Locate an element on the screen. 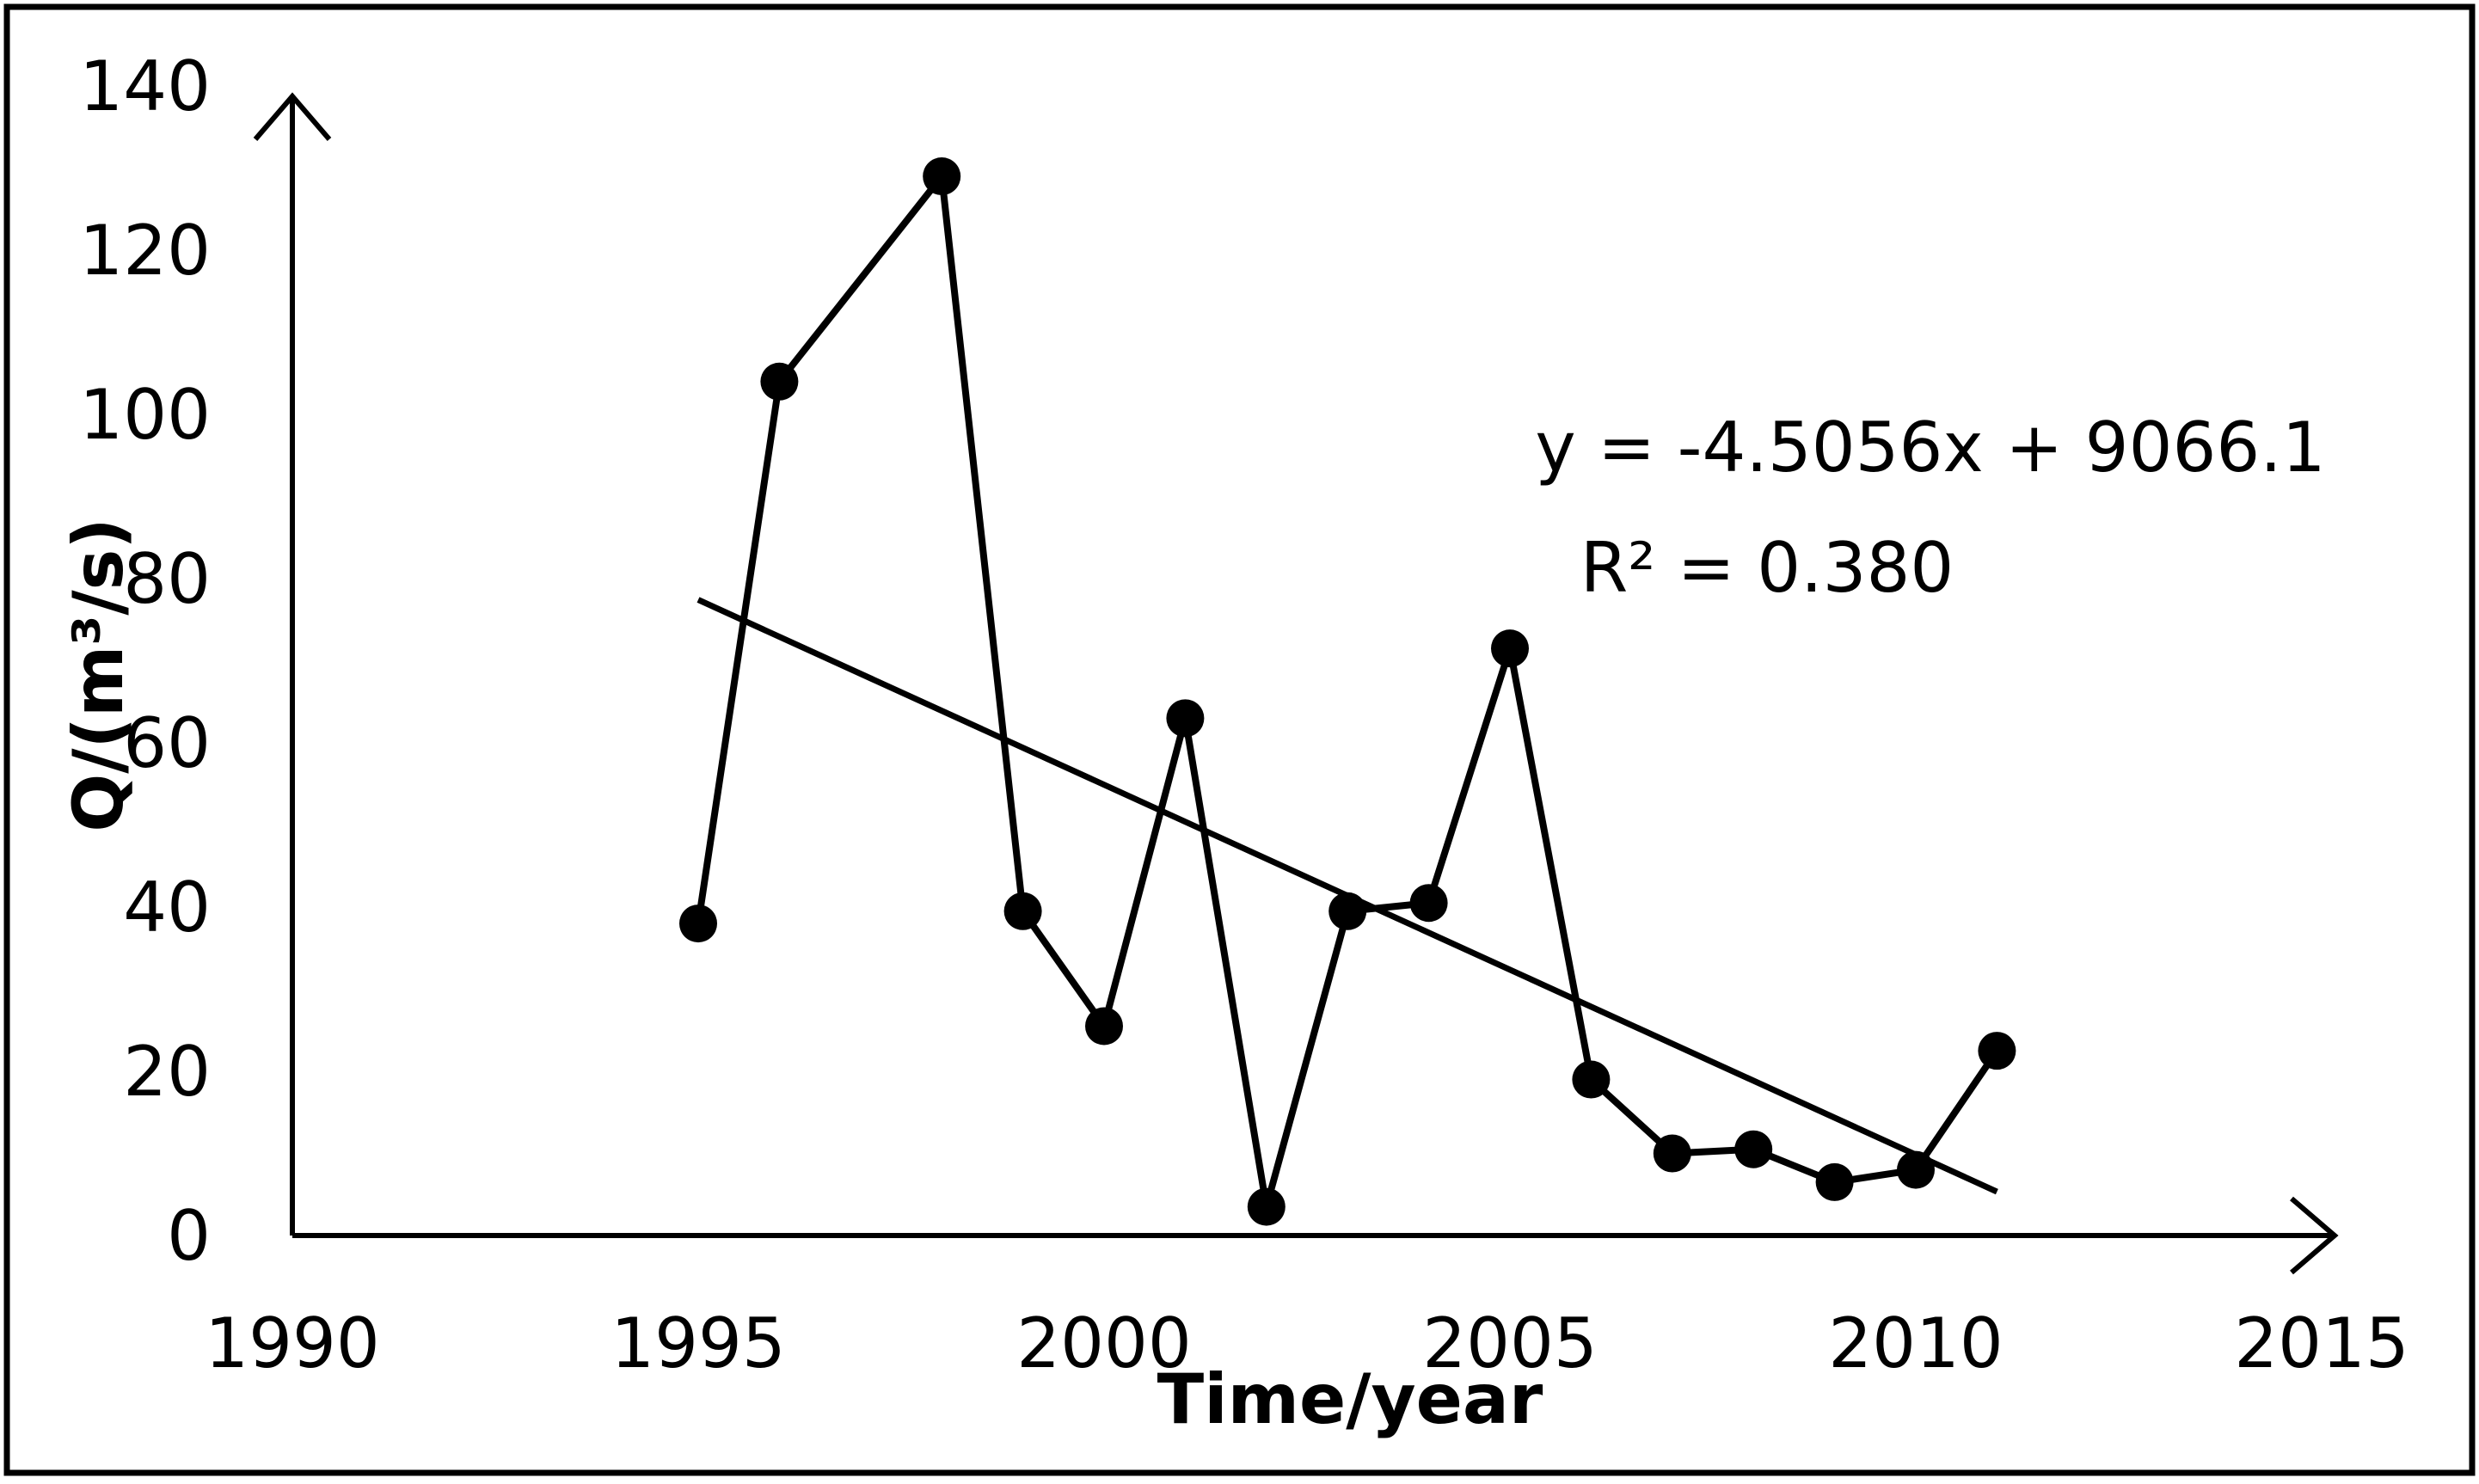  x-tick-labels: 1990 1995 2000 2005 2010 2015 is located at coordinates (1307, 1343).